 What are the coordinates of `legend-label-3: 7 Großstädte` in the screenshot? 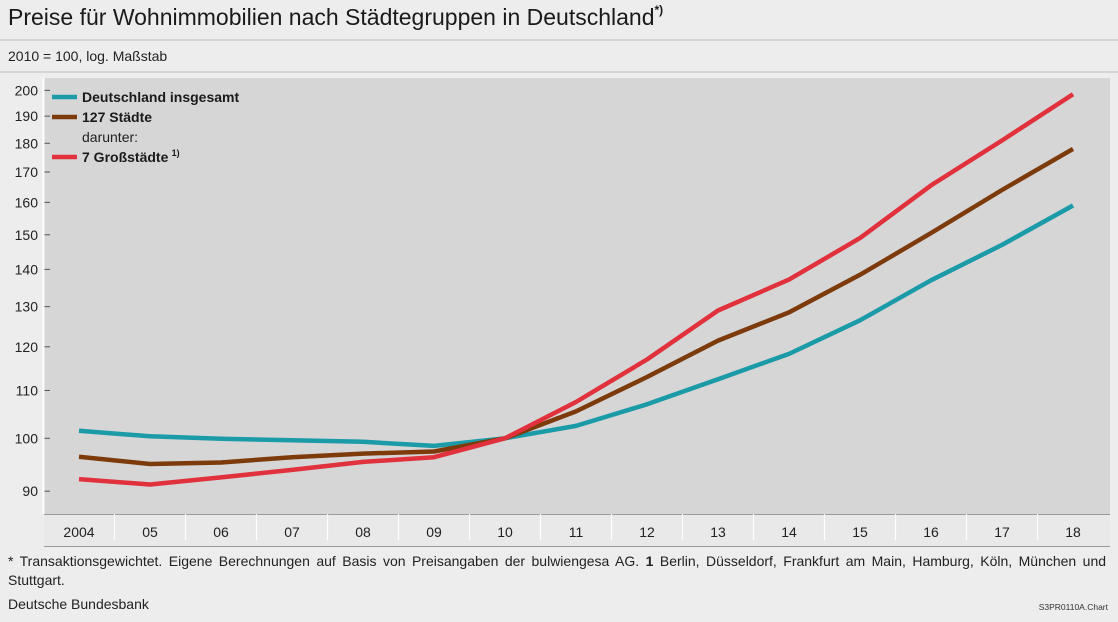 It's located at (125, 157).